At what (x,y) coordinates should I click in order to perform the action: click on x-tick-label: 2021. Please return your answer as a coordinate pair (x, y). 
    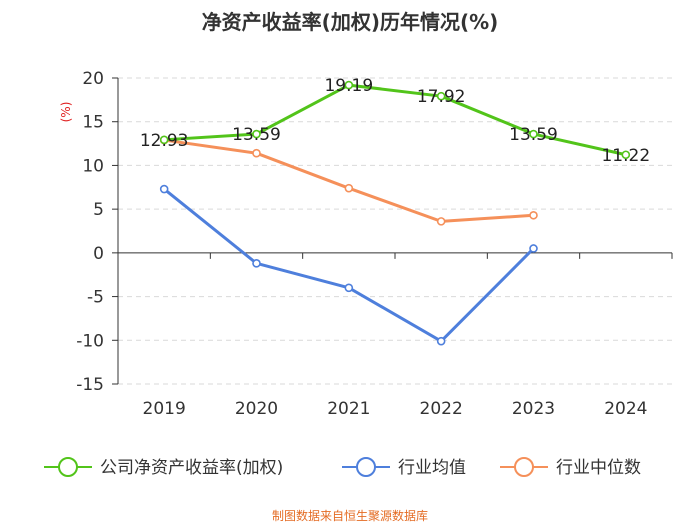
    Looking at the image, I should click on (348, 409).